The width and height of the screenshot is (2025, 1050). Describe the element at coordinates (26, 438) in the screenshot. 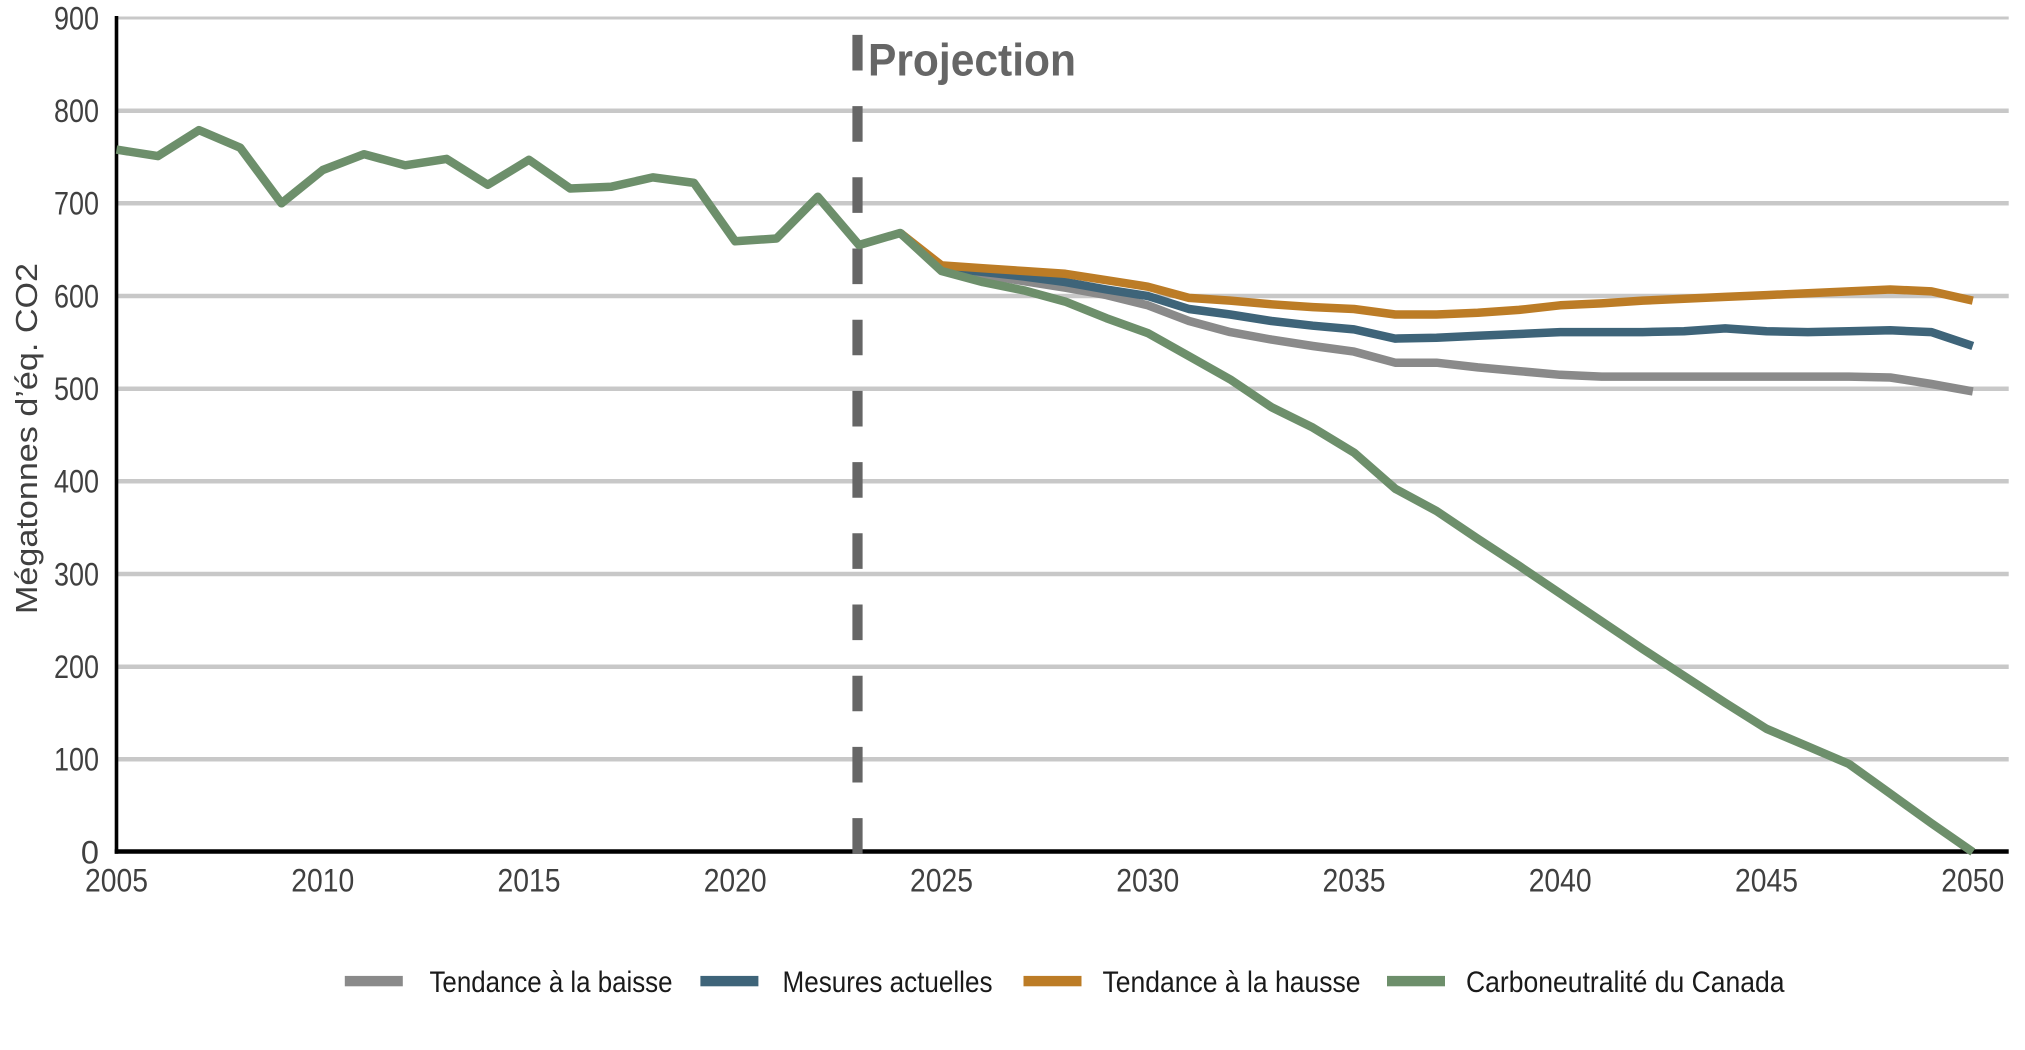

I see `svg-text: Mégatonnes d’éq. CO2` at that location.